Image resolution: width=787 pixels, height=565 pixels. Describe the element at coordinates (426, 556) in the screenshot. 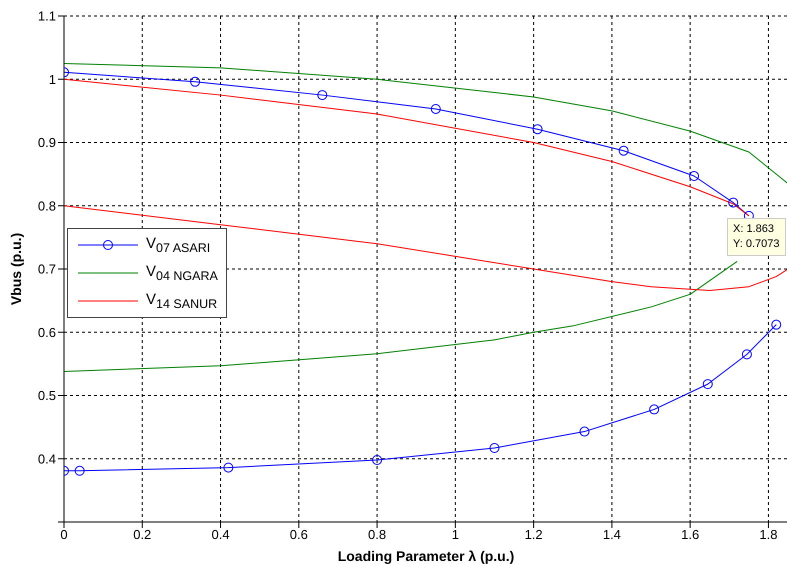

I see `x-axis-title: Loading Parameter λ (p.u.)` at that location.